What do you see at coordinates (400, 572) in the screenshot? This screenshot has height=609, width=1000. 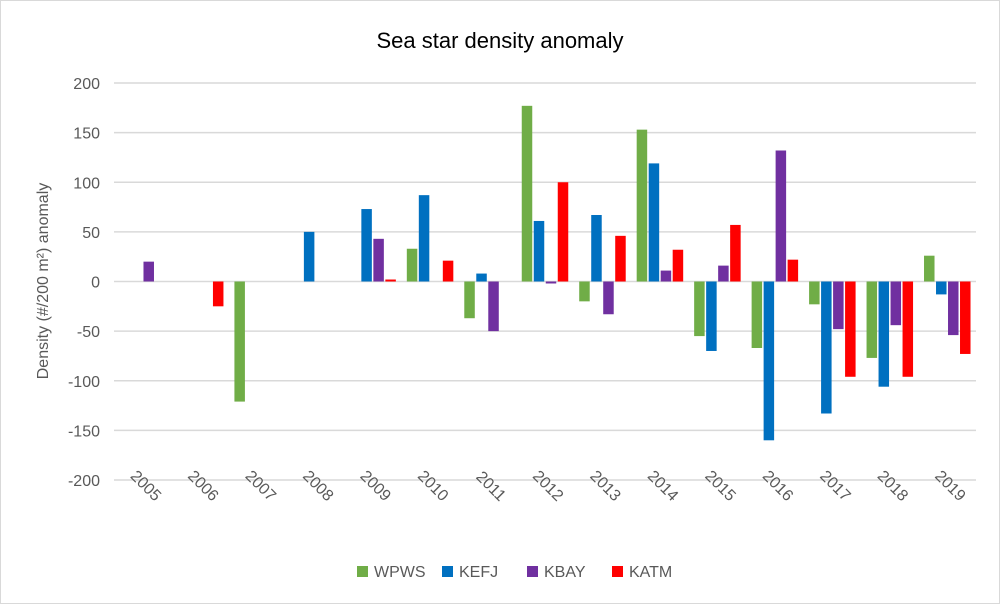 I see `legend-label-wpws: WPWS` at bounding box center [400, 572].